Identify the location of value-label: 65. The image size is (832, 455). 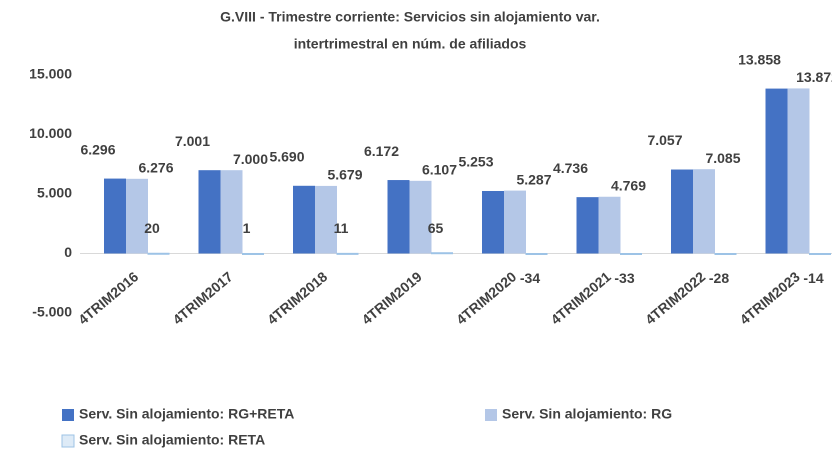
(436, 228).